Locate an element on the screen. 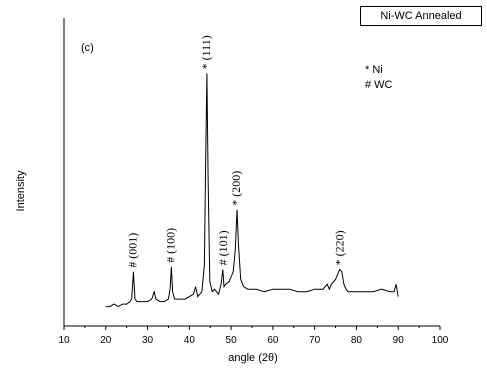  x-tick-label: 100 is located at coordinates (440, 340).